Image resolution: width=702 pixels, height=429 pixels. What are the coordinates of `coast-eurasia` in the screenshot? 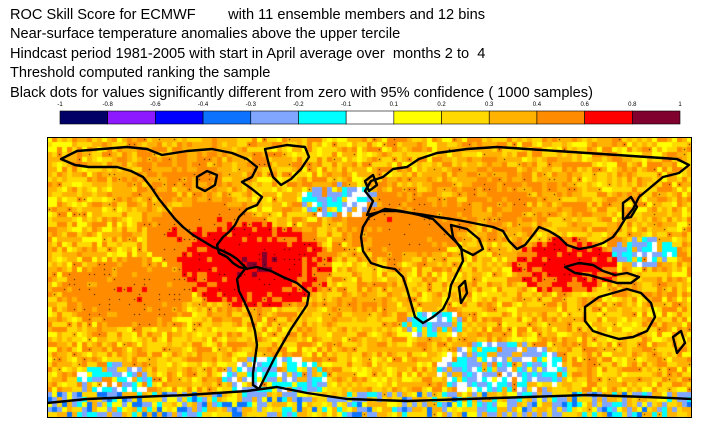 It's located at (527, 198).